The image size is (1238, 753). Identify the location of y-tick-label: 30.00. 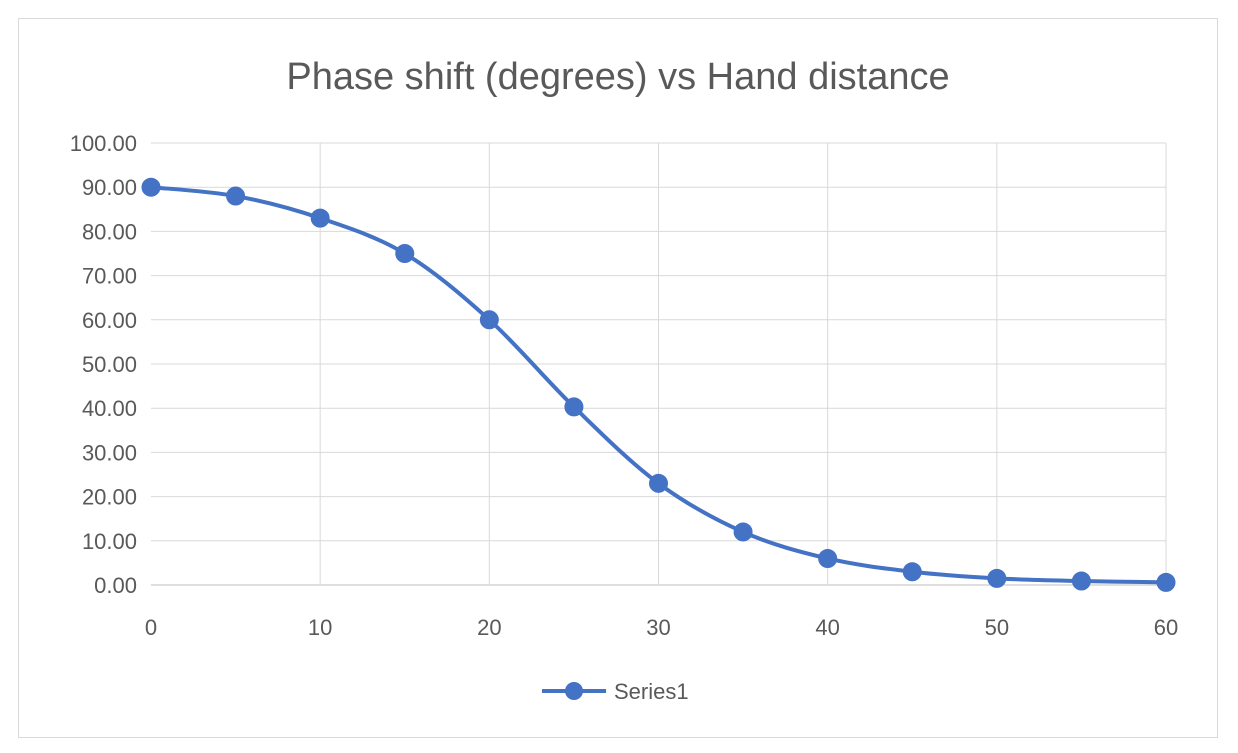
(109, 452).